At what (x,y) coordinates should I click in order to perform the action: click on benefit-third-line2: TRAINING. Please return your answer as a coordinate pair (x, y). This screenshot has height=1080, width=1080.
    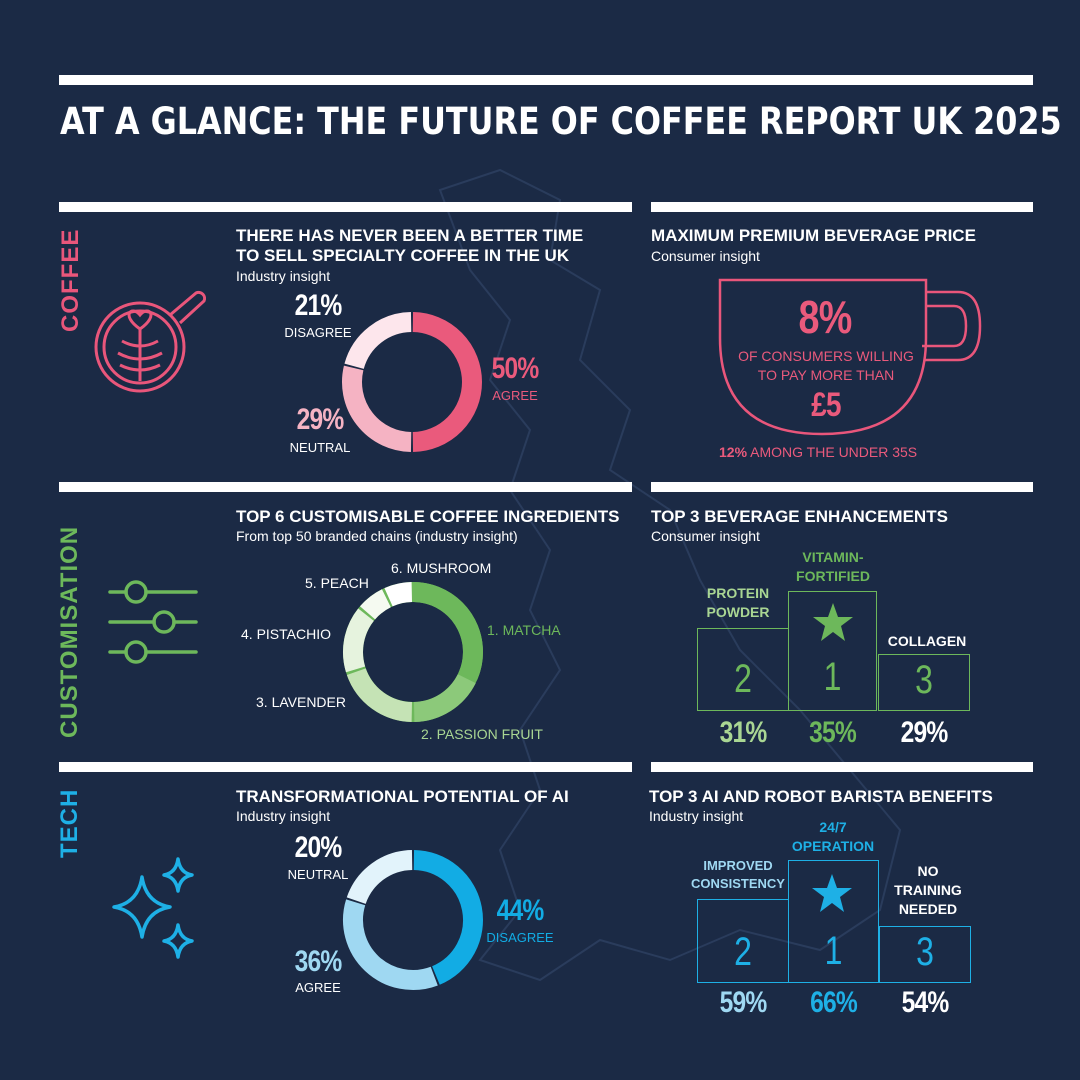
    Looking at the image, I should click on (928, 890).